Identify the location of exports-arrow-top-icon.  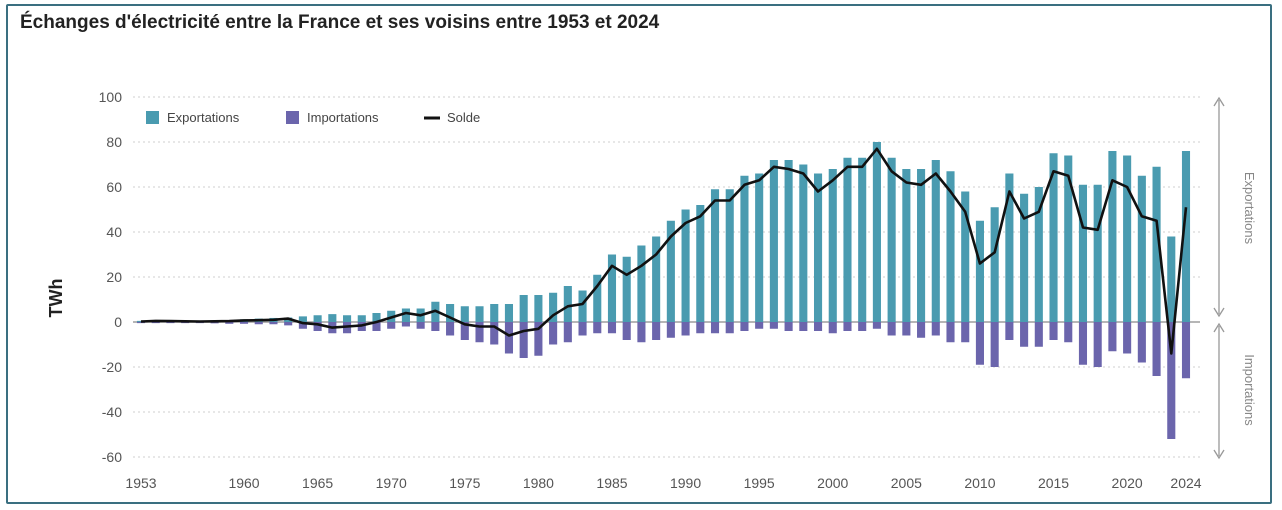
(1219, 101).